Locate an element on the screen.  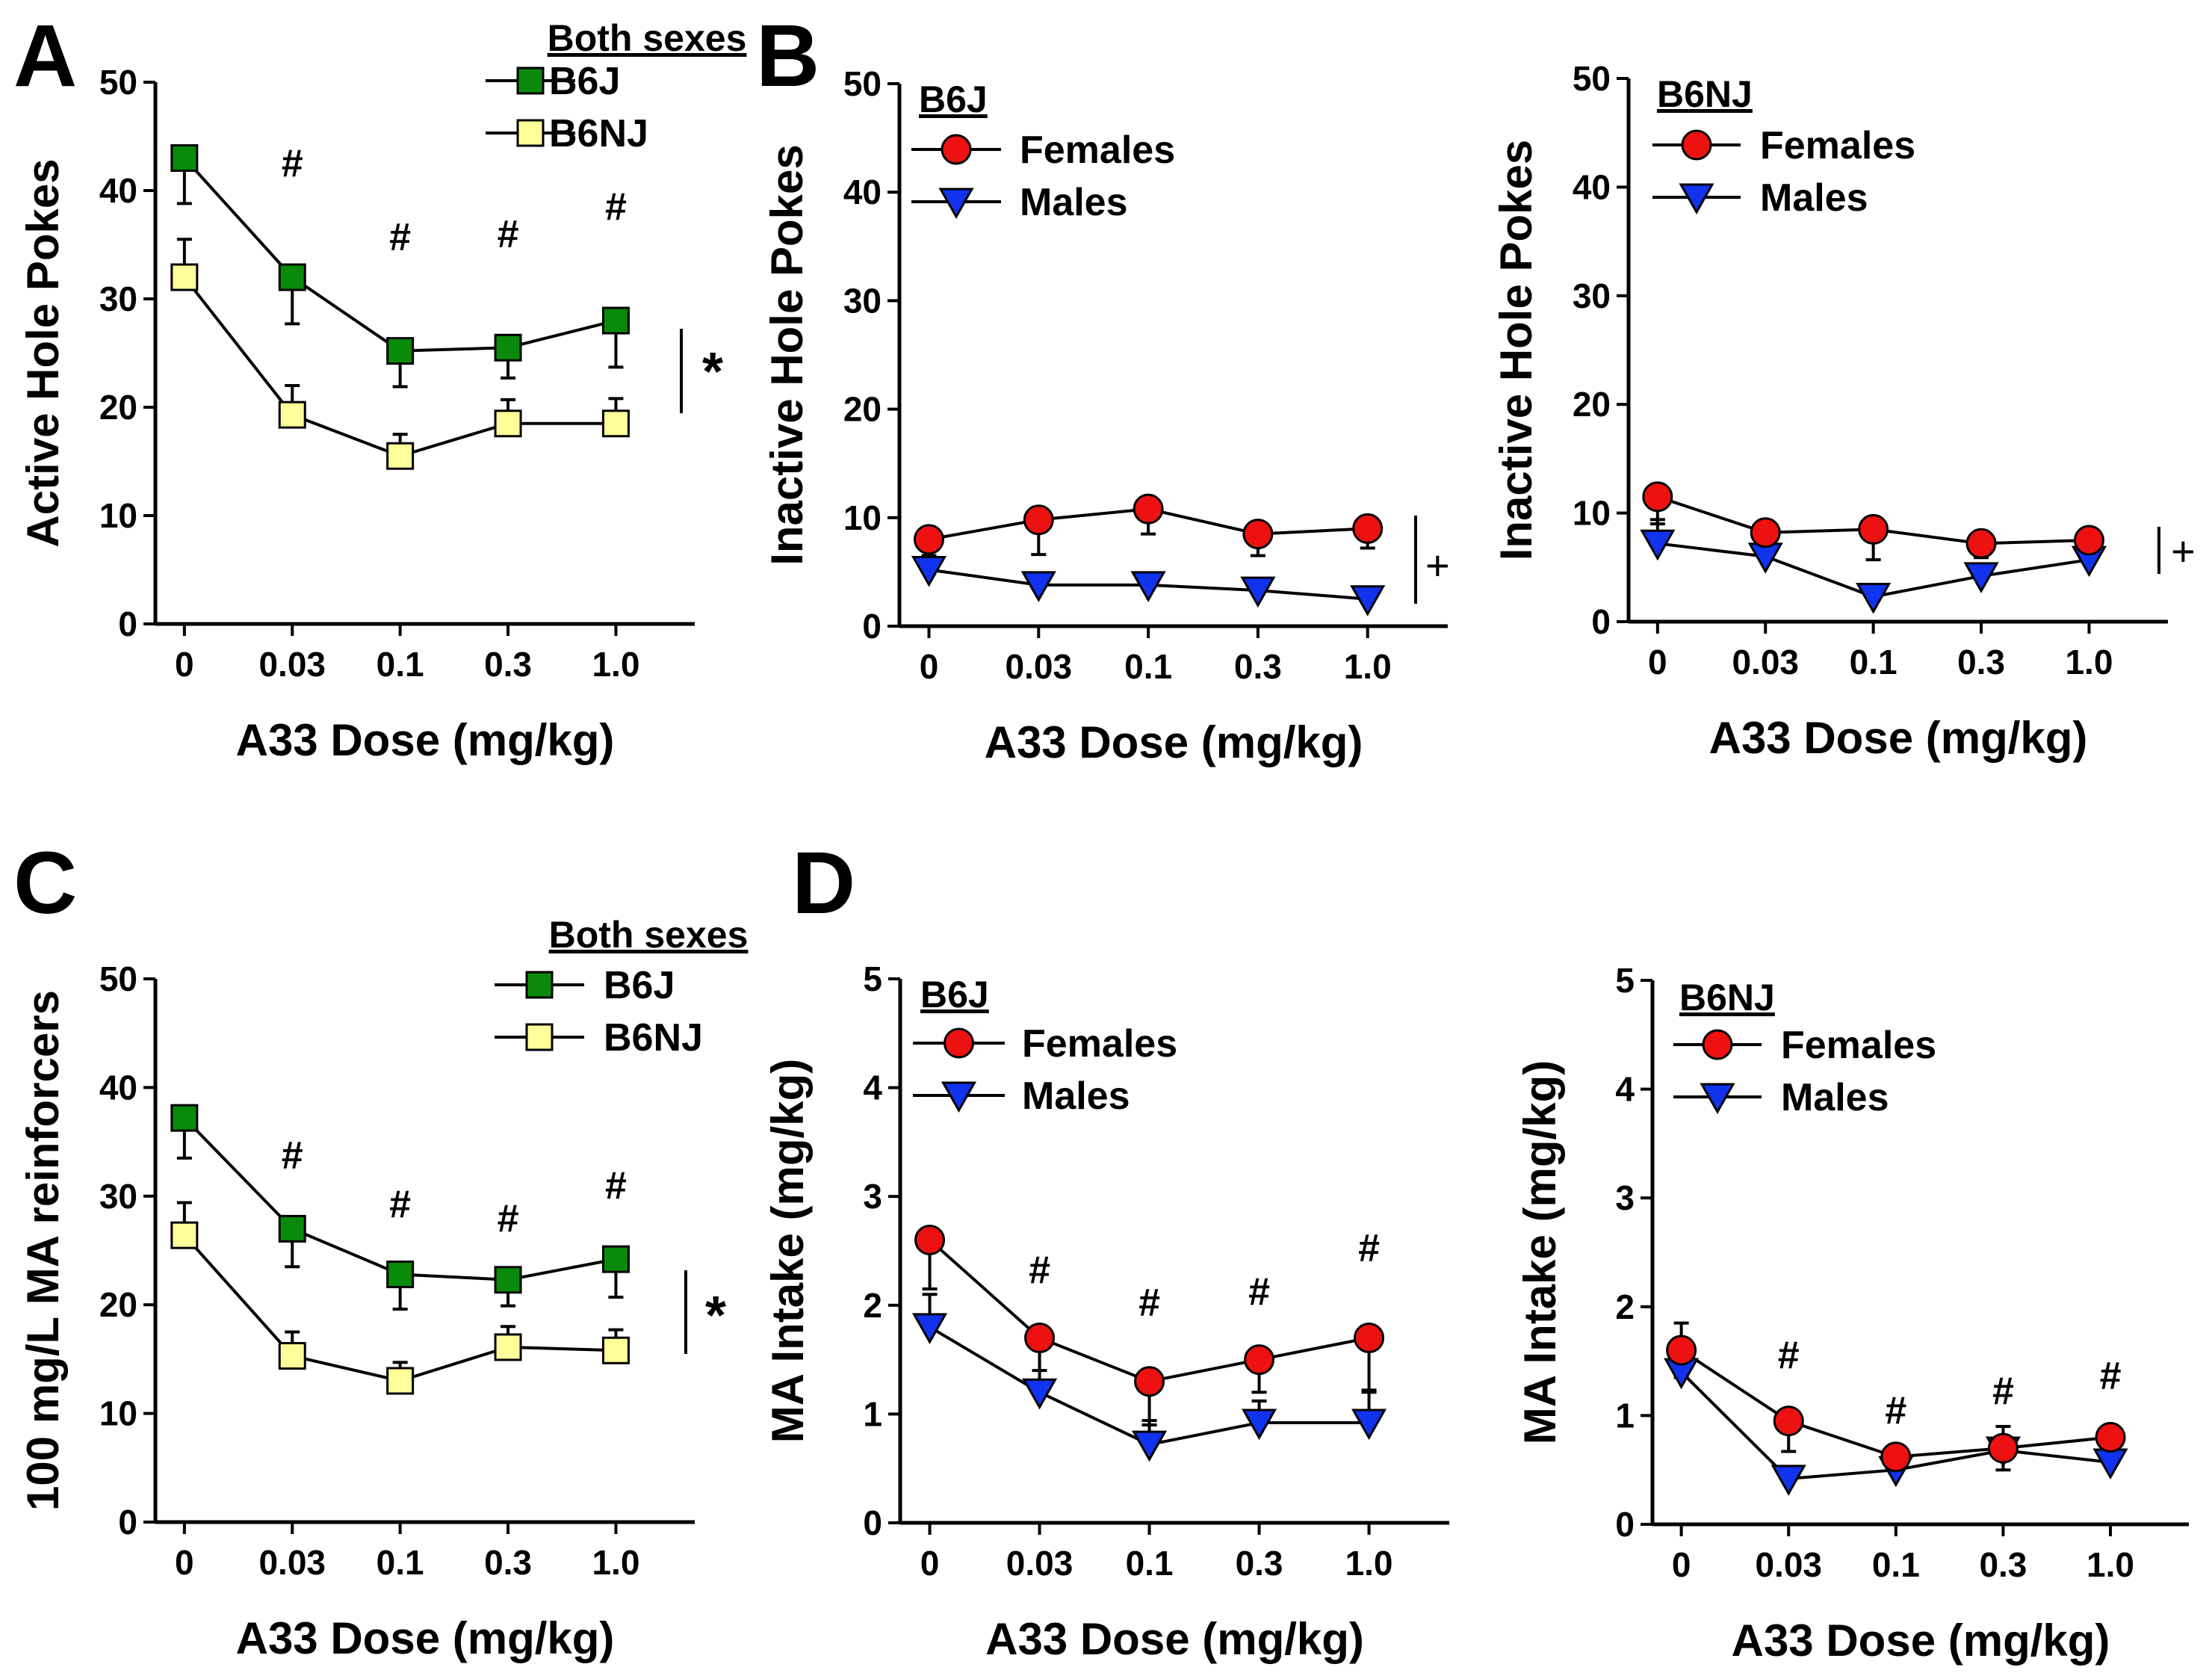
y-tick-label: 4 is located at coordinates (872, 1088).